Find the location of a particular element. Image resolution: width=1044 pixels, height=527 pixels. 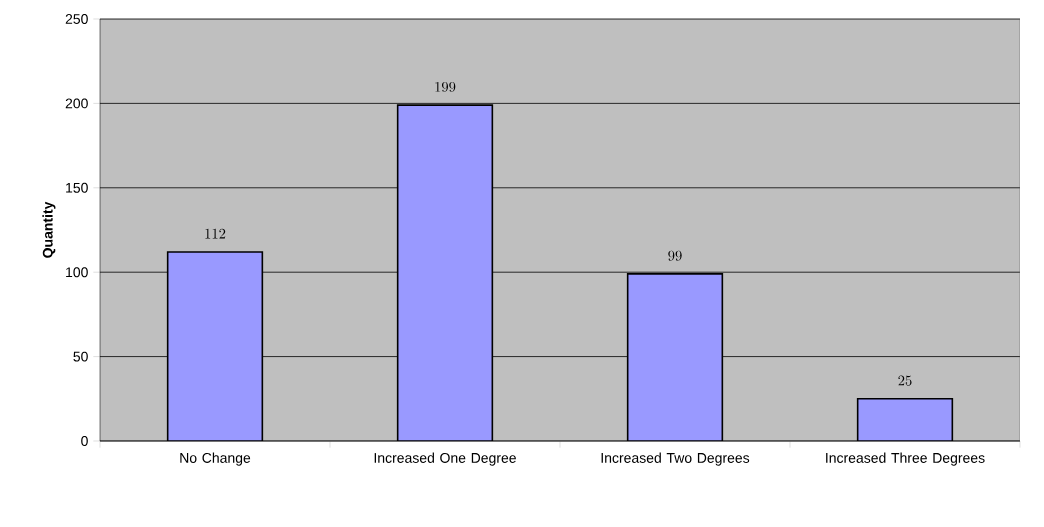

data-label: 199 is located at coordinates (445, 86).